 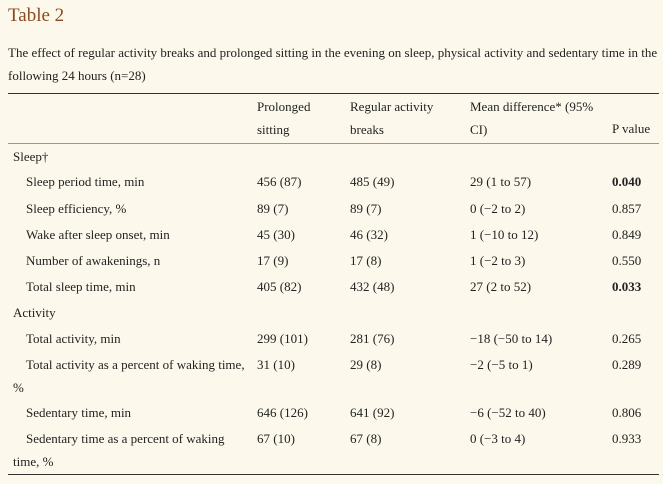 I want to click on cell-p-value: 0.289, so click(x=627, y=364).